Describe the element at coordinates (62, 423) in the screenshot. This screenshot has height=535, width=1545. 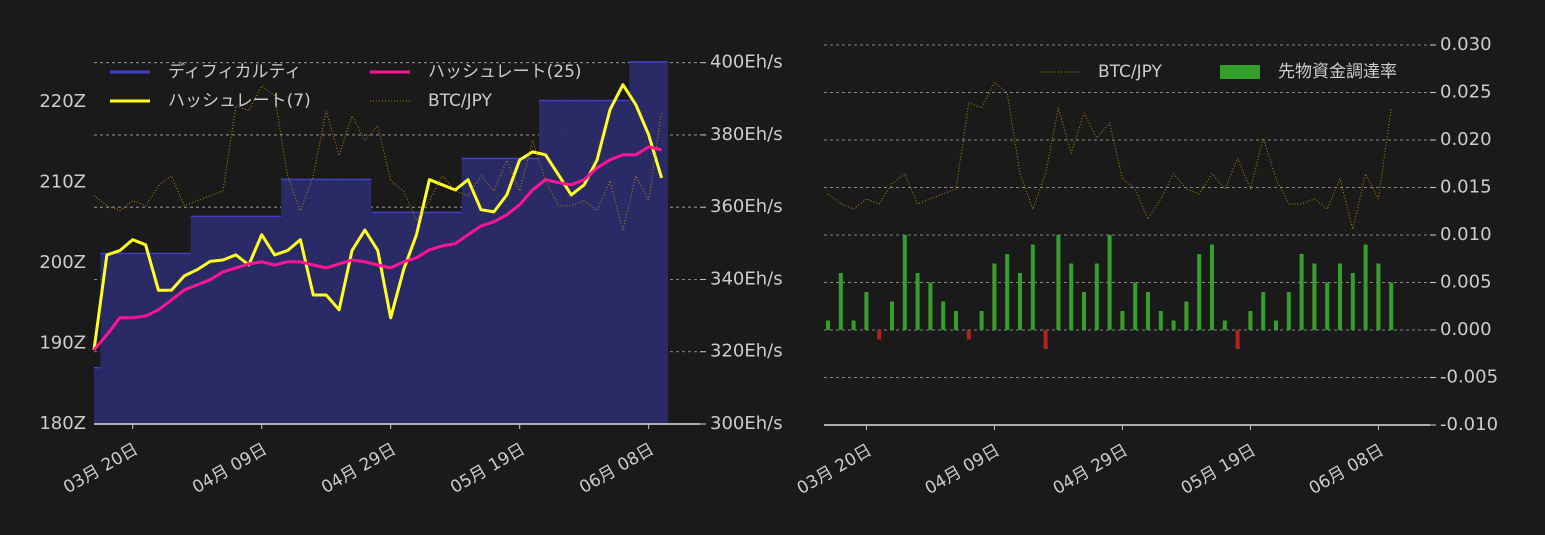
I see `y-tick-label: 180Z` at that location.